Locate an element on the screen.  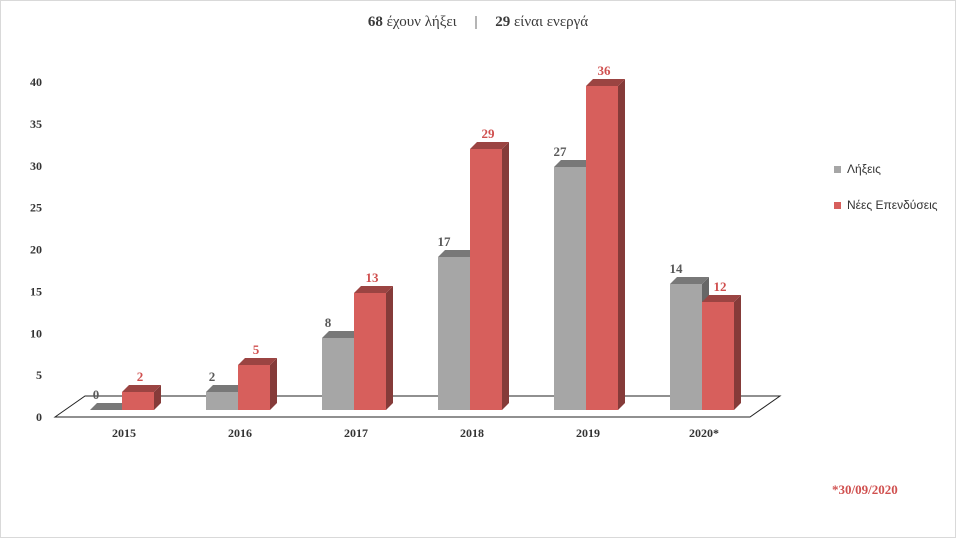
data-label: 13 is located at coordinates (373, 277).